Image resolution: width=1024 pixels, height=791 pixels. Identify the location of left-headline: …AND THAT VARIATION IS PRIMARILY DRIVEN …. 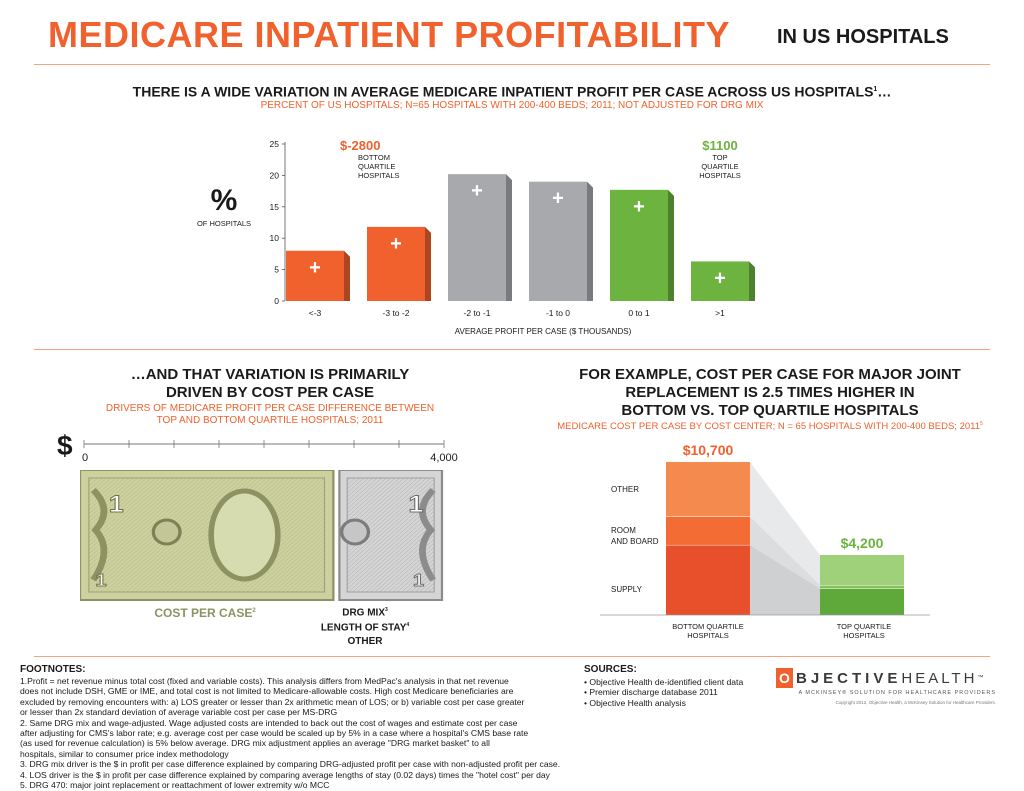
(270, 384).